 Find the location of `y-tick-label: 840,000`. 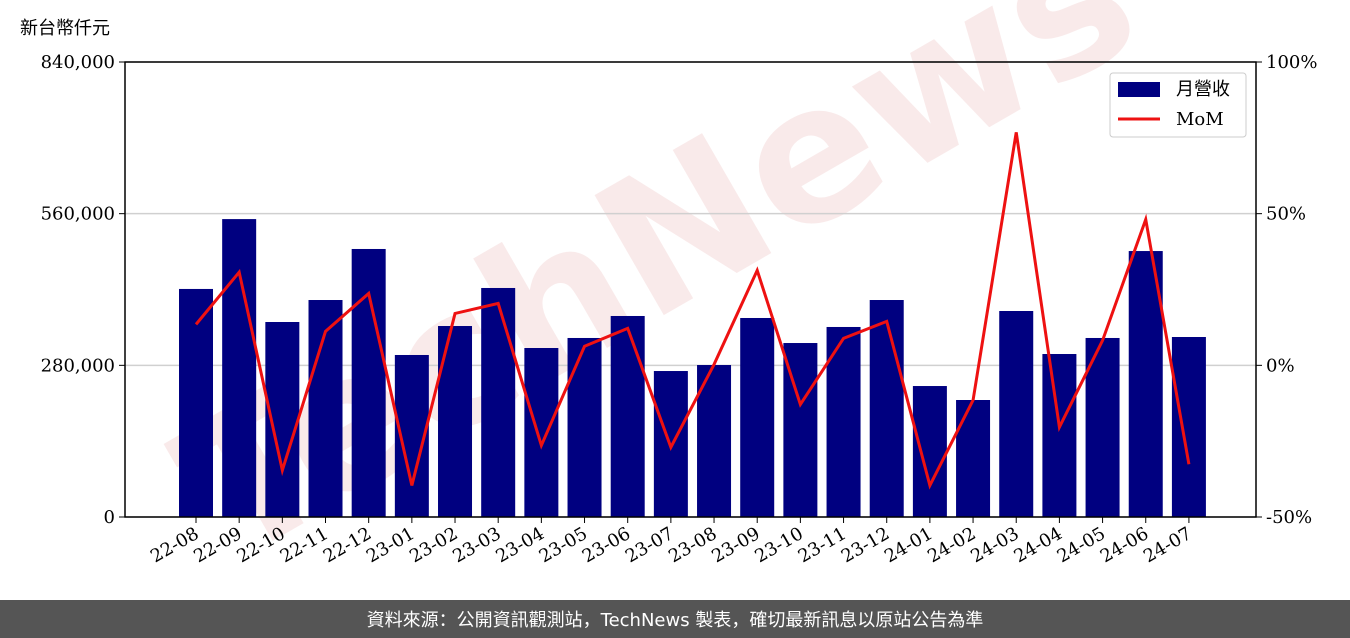

y-tick-label: 840,000 is located at coordinates (78, 62).